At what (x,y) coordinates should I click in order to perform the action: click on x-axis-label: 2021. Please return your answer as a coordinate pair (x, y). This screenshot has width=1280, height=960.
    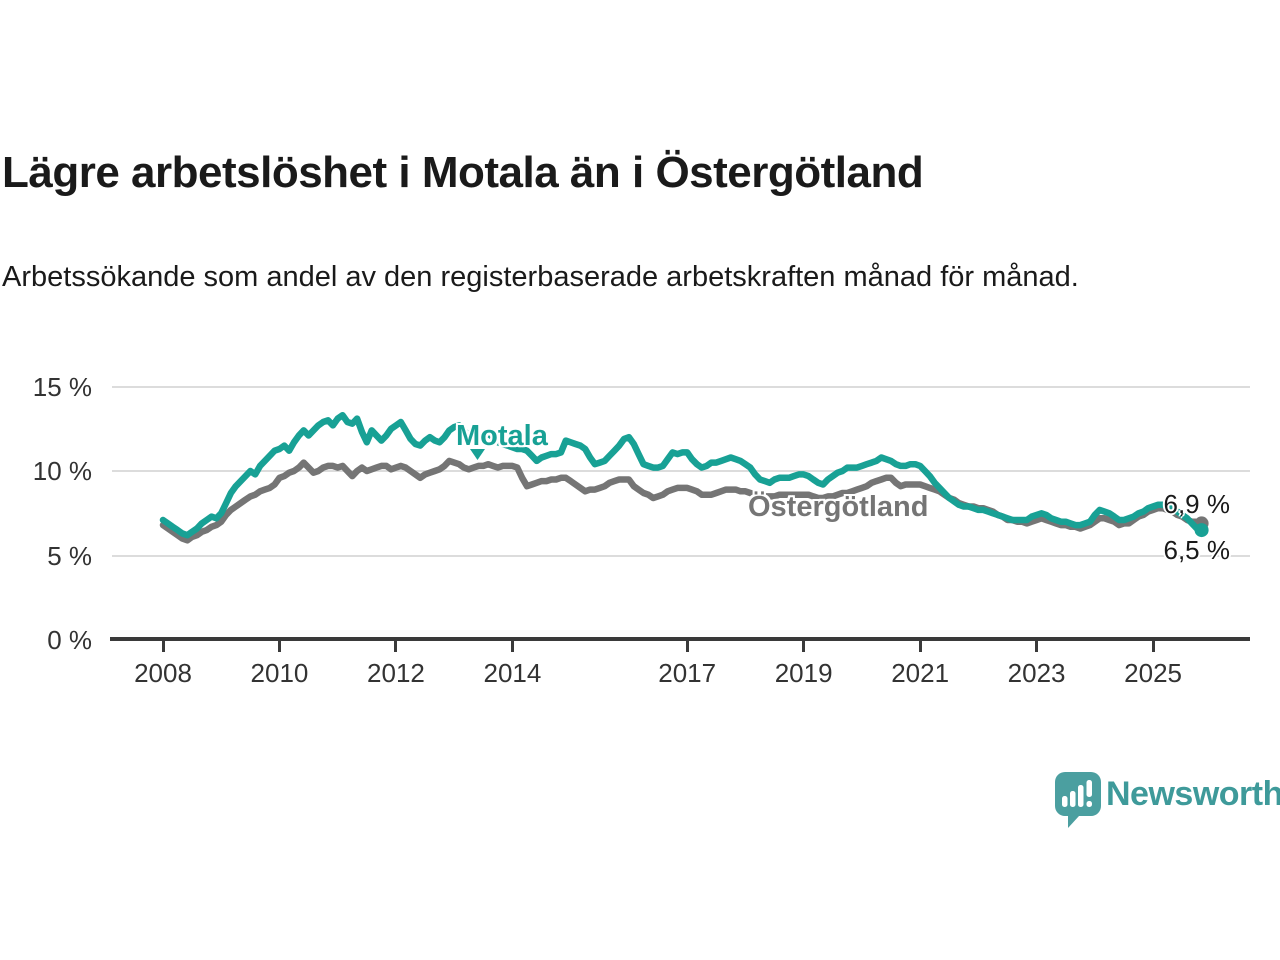
    Looking at the image, I should click on (920, 673).